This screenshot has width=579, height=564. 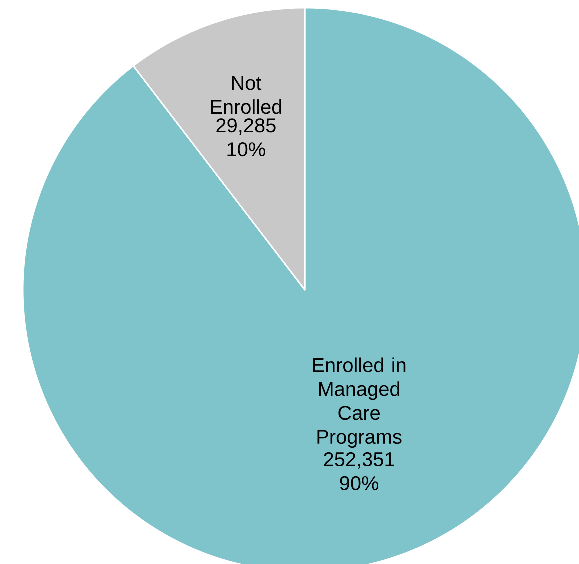 What do you see at coordinates (246, 137) in the screenshot?
I see `data-label: 29,285 10%` at bounding box center [246, 137].